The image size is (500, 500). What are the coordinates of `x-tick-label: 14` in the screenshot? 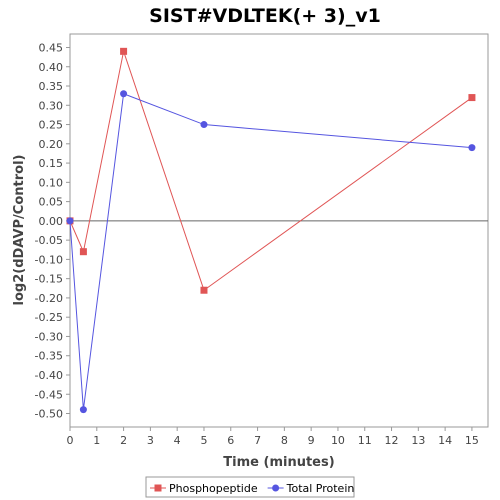 It's located at (445, 440).